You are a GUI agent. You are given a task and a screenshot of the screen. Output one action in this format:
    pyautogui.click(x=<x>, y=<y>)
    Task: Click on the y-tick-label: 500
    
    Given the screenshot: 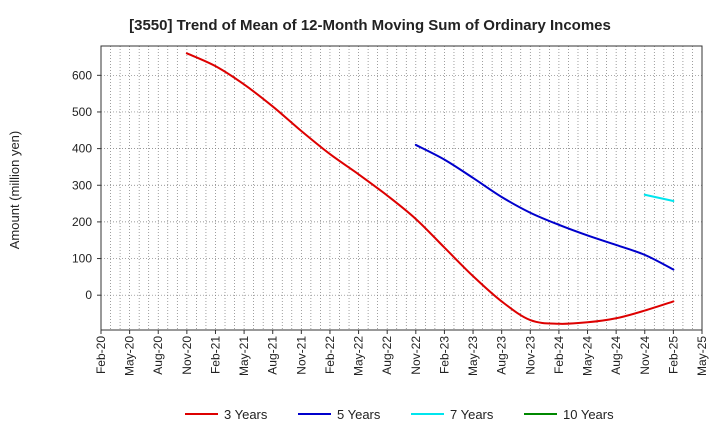 What is the action you would take?
    pyautogui.click(x=82, y=112)
    